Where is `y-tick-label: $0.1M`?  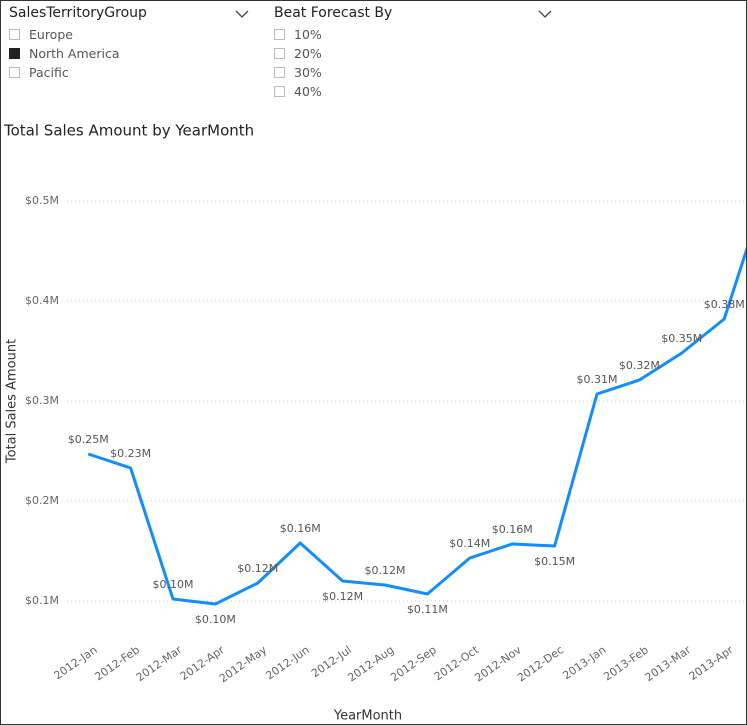 y-tick-label: $0.1M is located at coordinates (42, 600).